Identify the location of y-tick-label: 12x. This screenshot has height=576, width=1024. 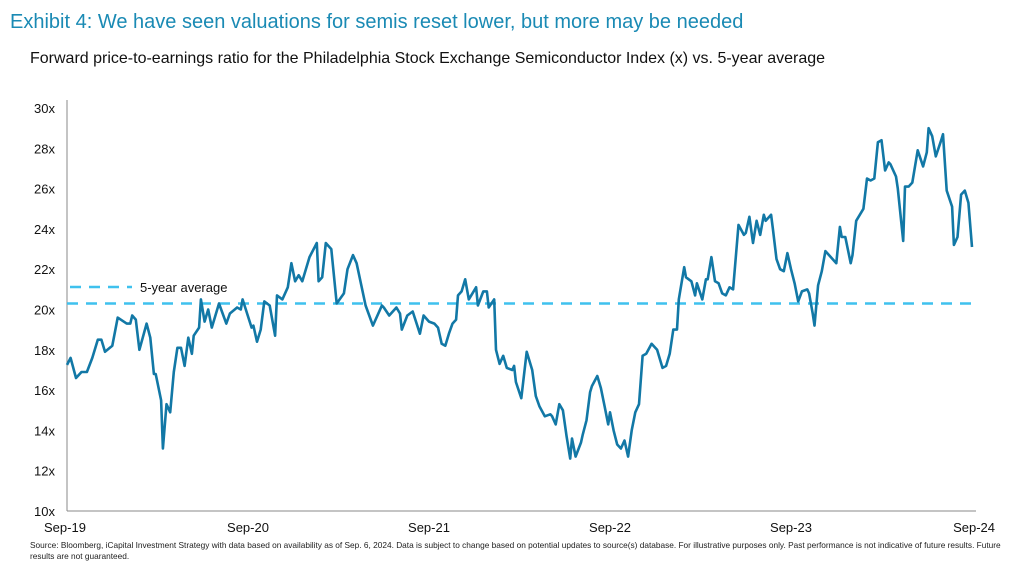
(44, 471).